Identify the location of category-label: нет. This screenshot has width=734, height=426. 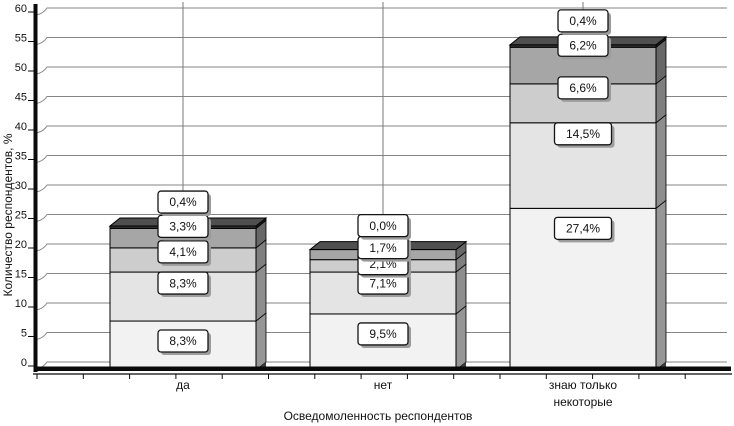
(383, 385).